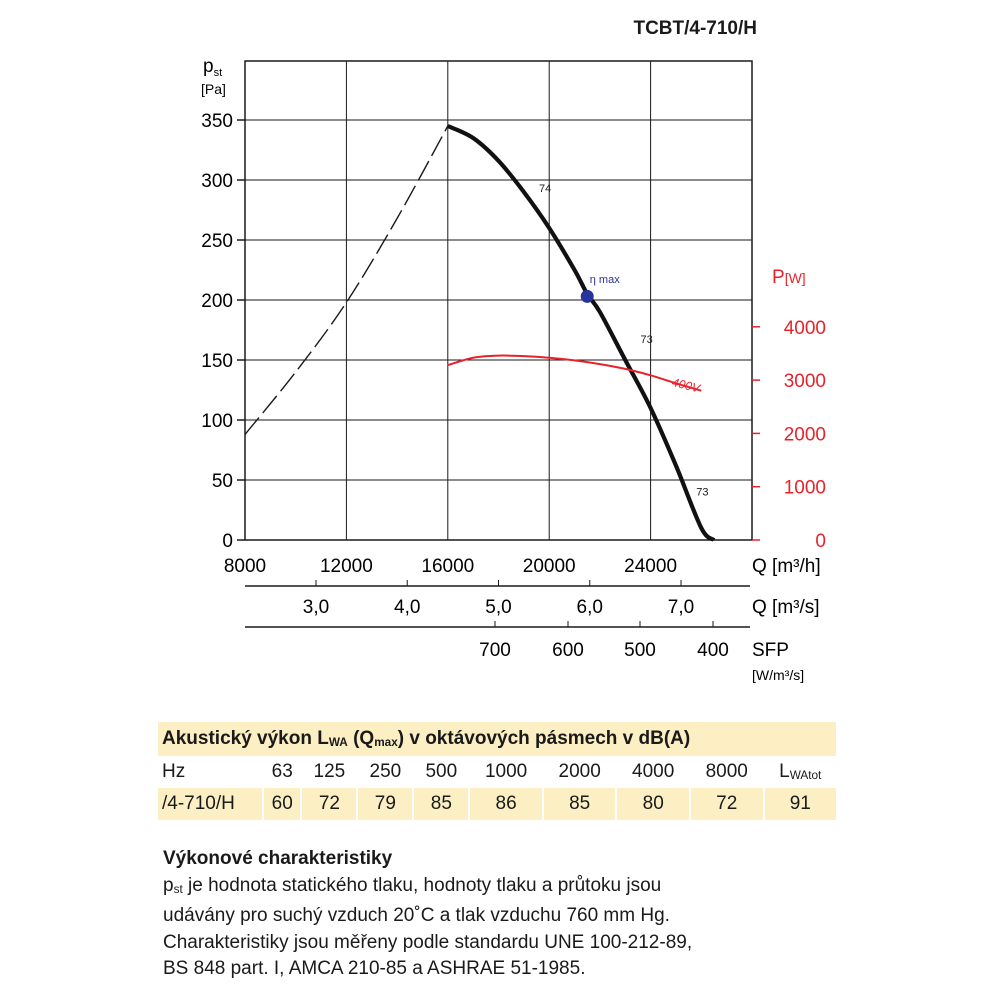 This screenshot has height=1000, width=1000. What do you see at coordinates (789, 277) in the screenshot?
I see `y2-axis-label: P[W]` at bounding box center [789, 277].